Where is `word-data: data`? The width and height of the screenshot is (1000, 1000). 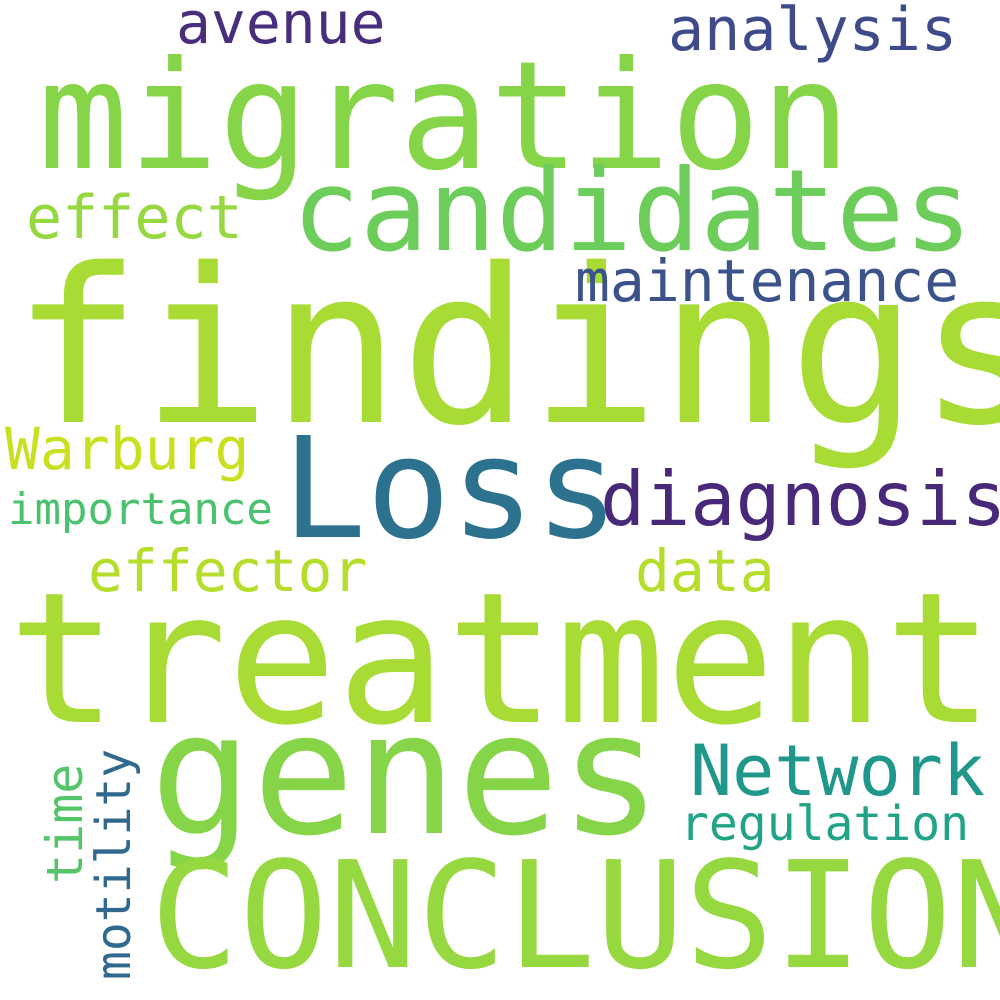 word-data: data is located at coordinates (705, 571).